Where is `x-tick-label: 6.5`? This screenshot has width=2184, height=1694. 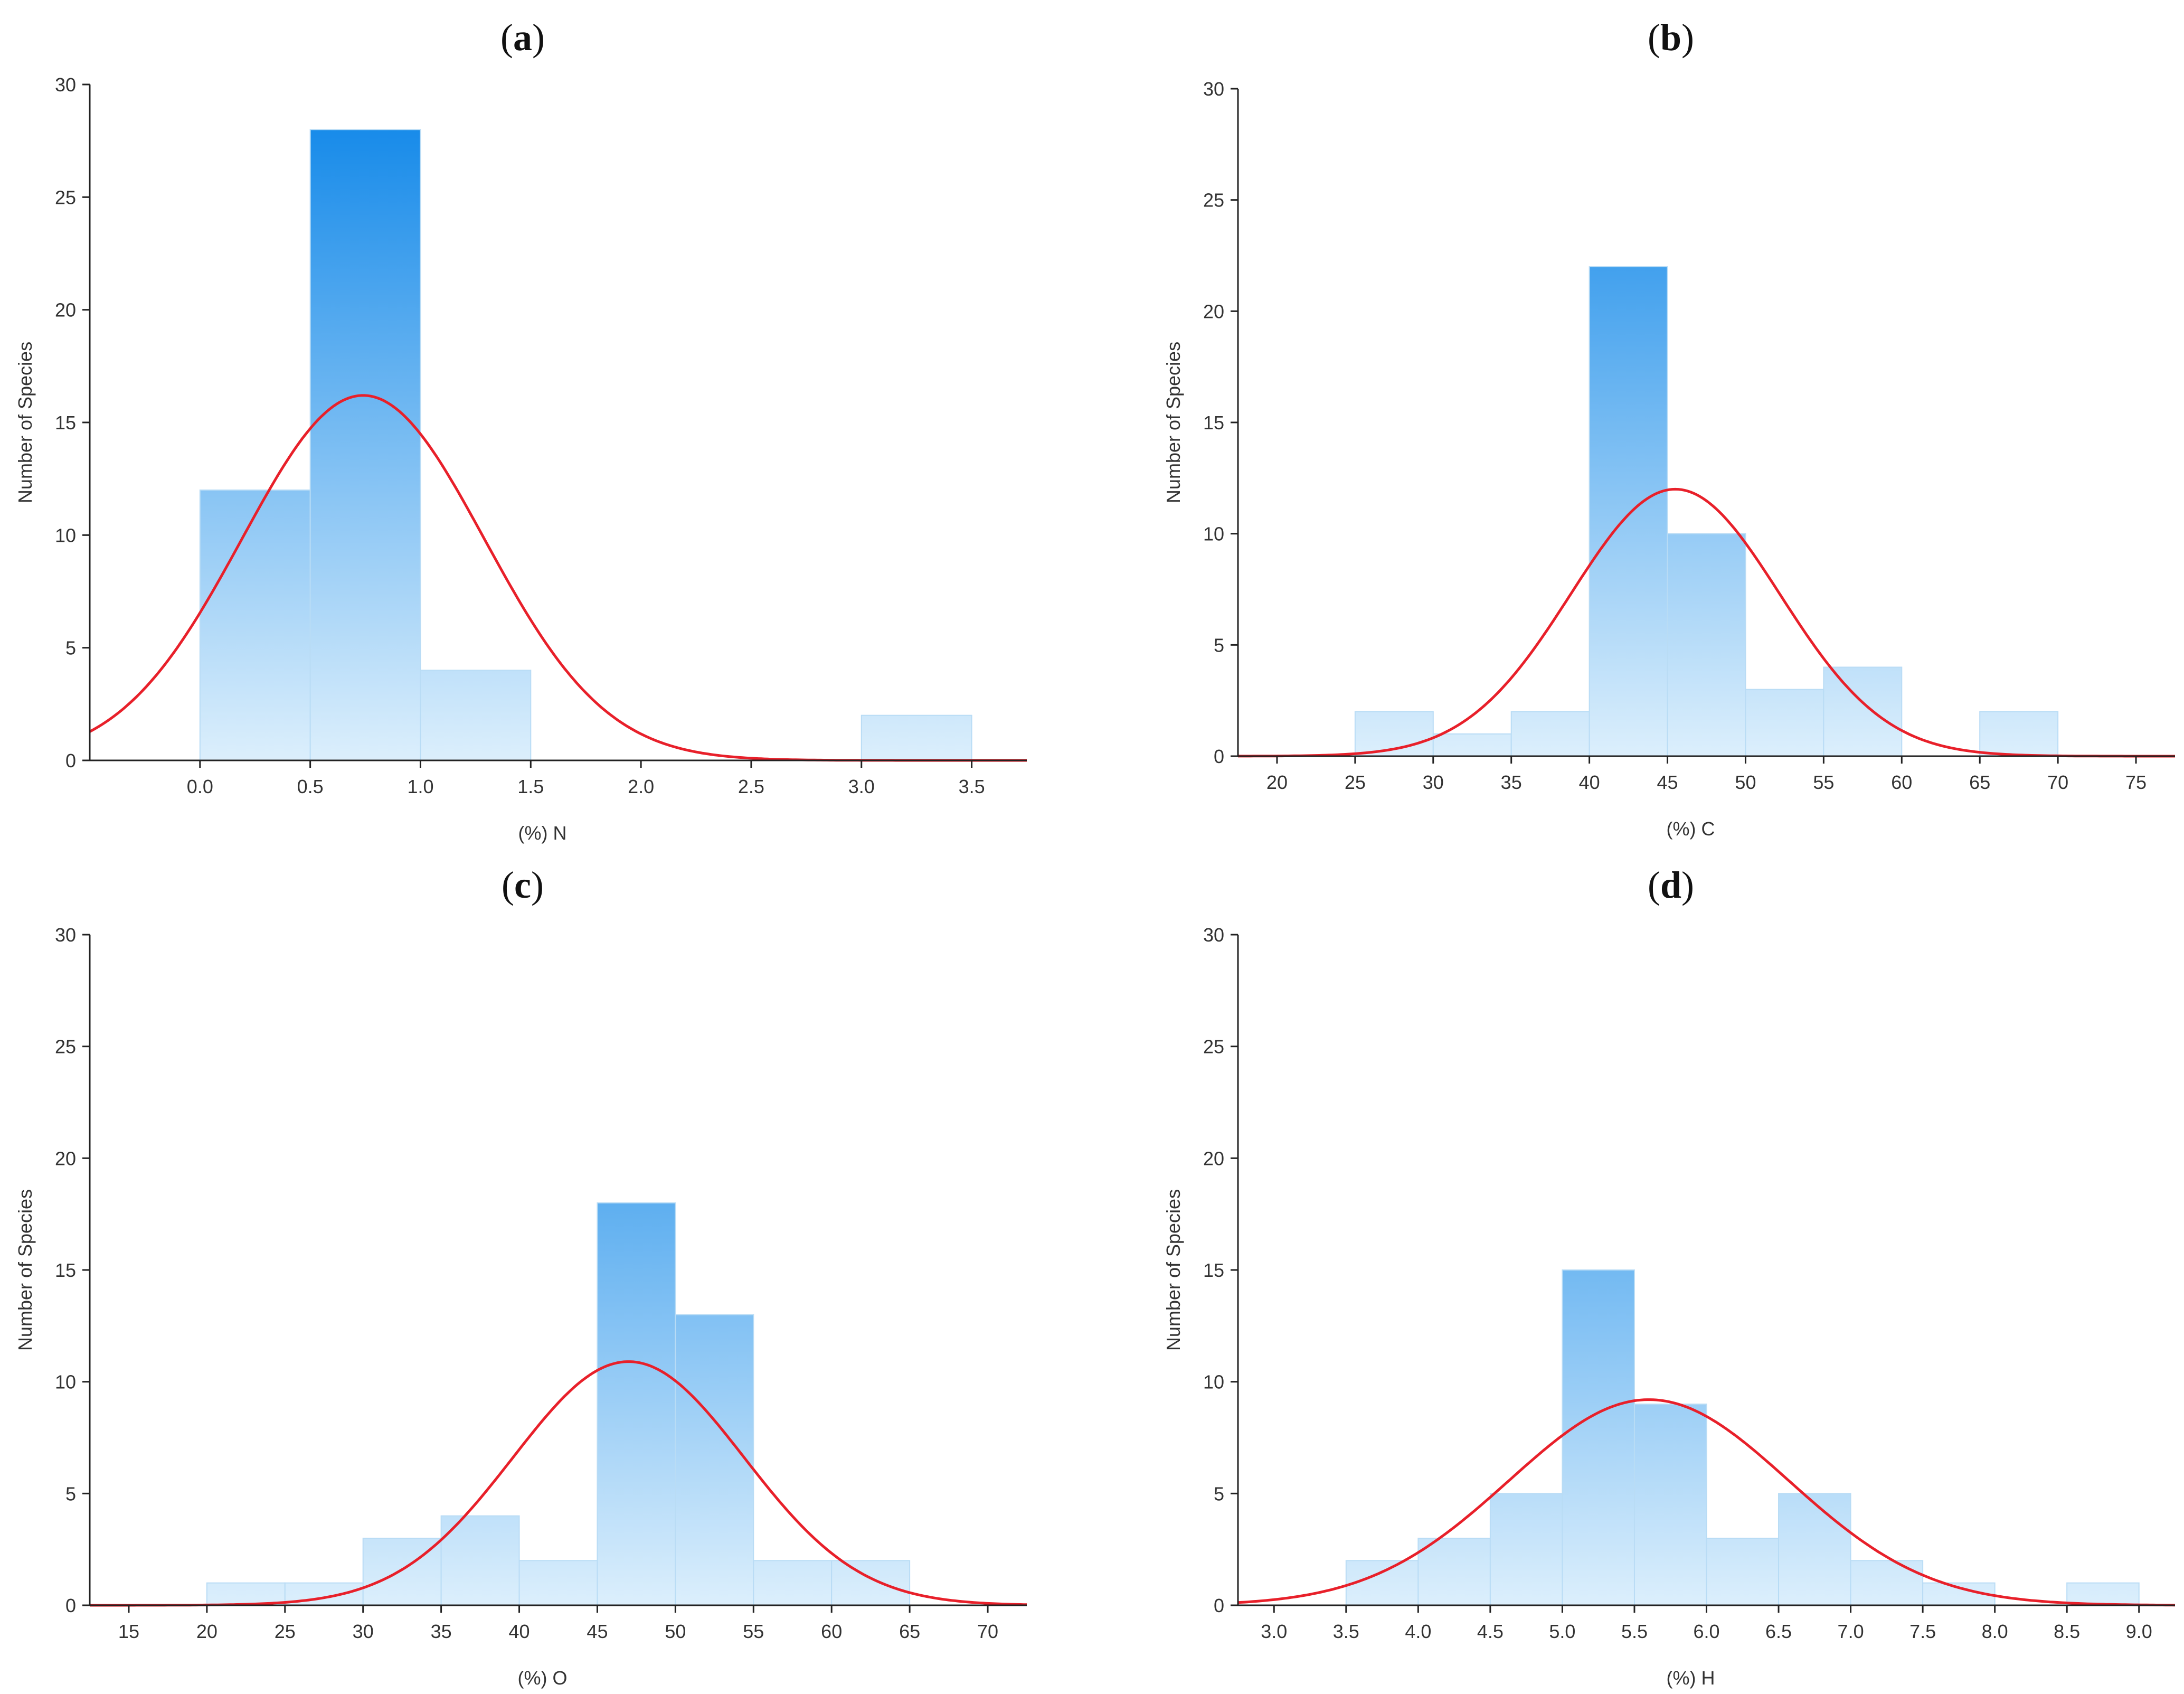
x-tick-label: 6.5 is located at coordinates (1778, 1631).